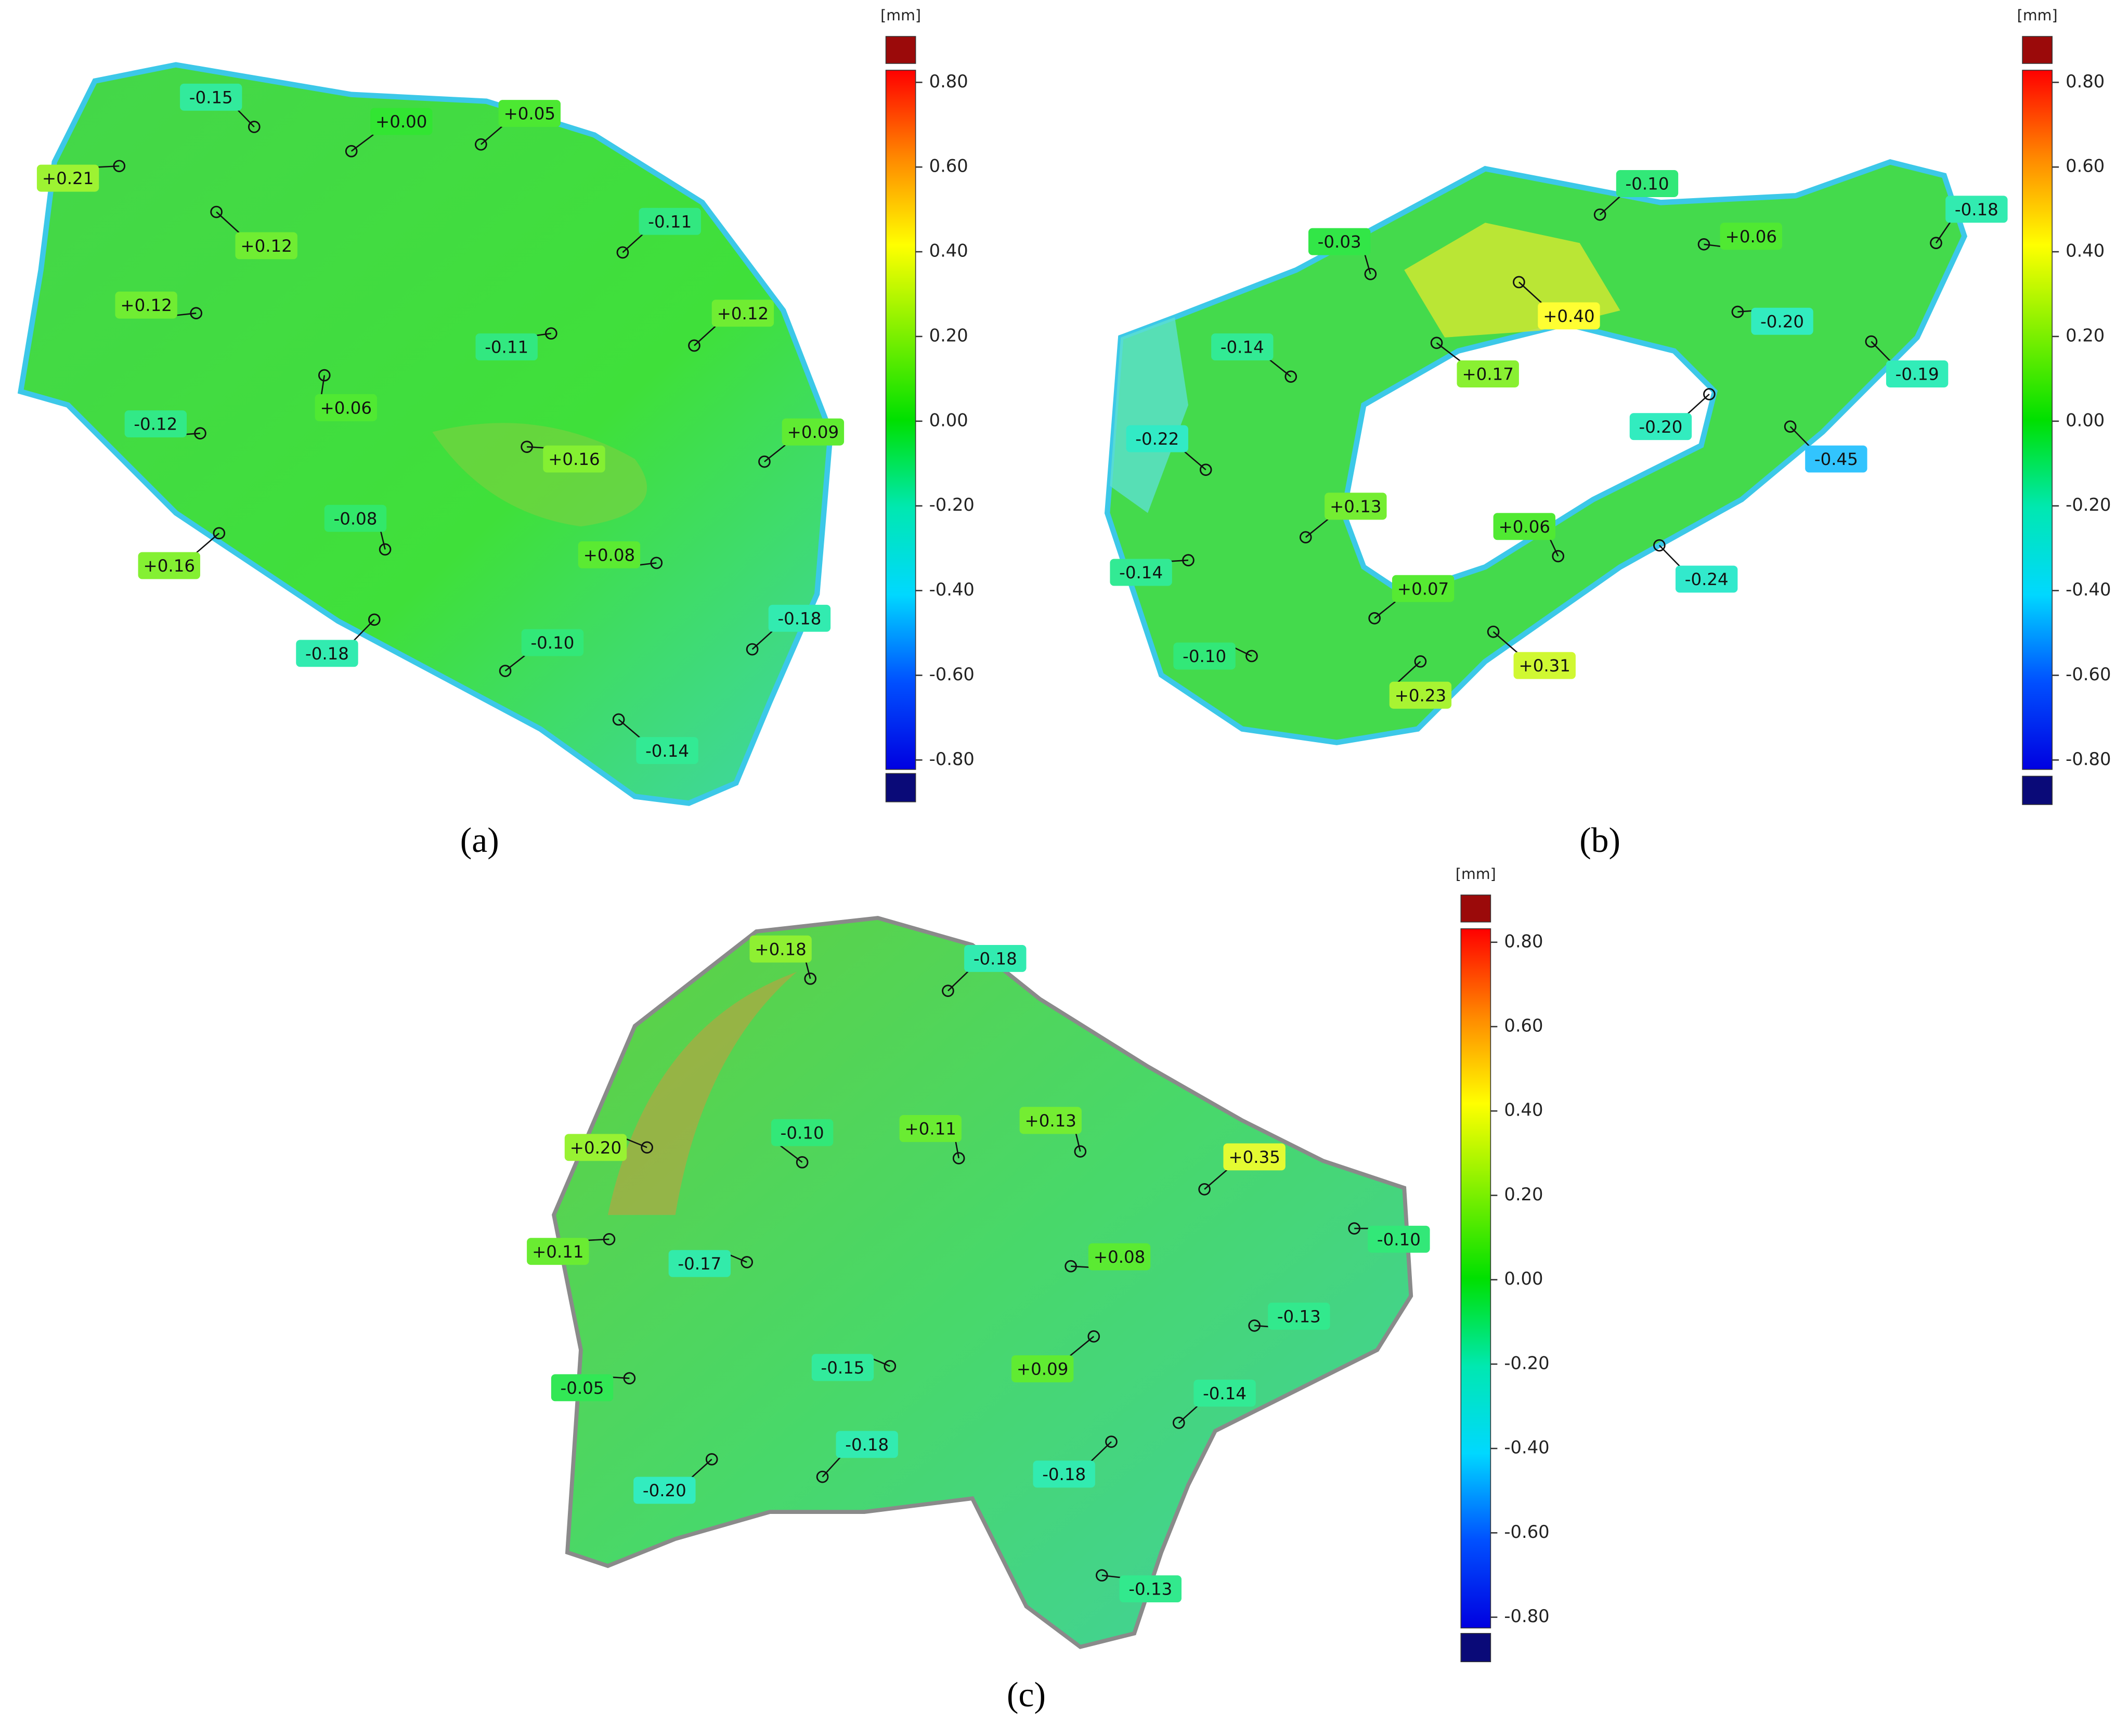 The image size is (2116, 1736). Describe the element at coordinates (1600, 840) in the screenshot. I see `panel-caption: (b)` at that location.